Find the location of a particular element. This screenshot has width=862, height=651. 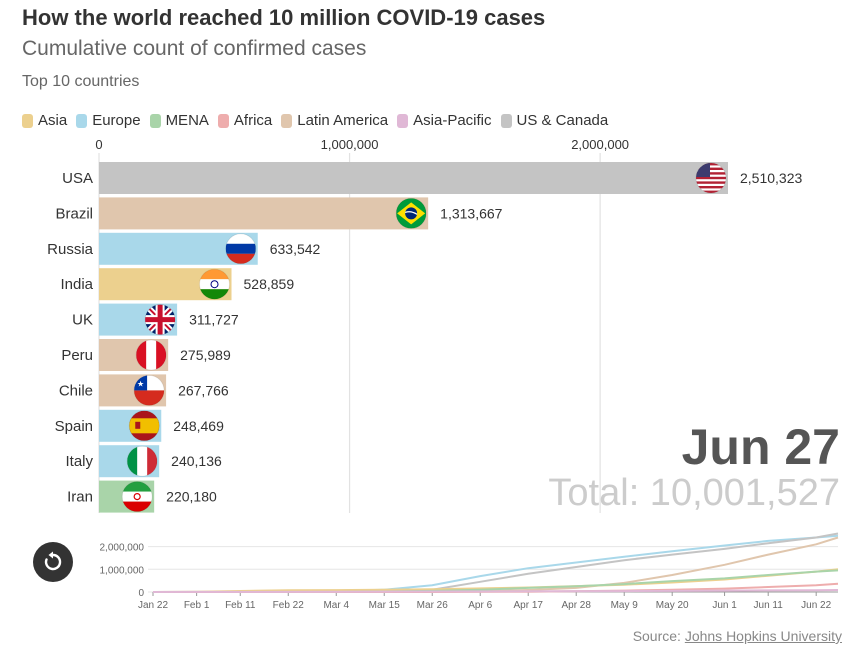

x-tick-label: Mar 15 is located at coordinates (385, 605).